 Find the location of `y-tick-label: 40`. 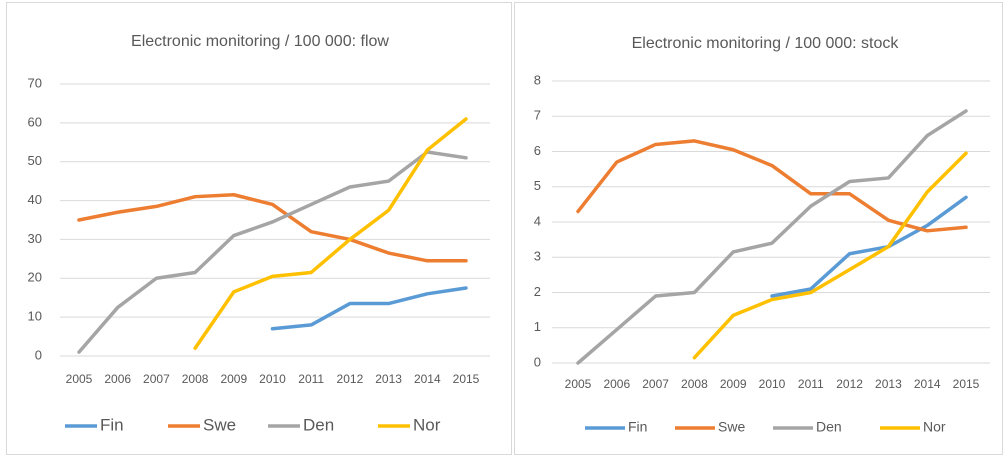

y-tick-label: 40 is located at coordinates (35, 199).